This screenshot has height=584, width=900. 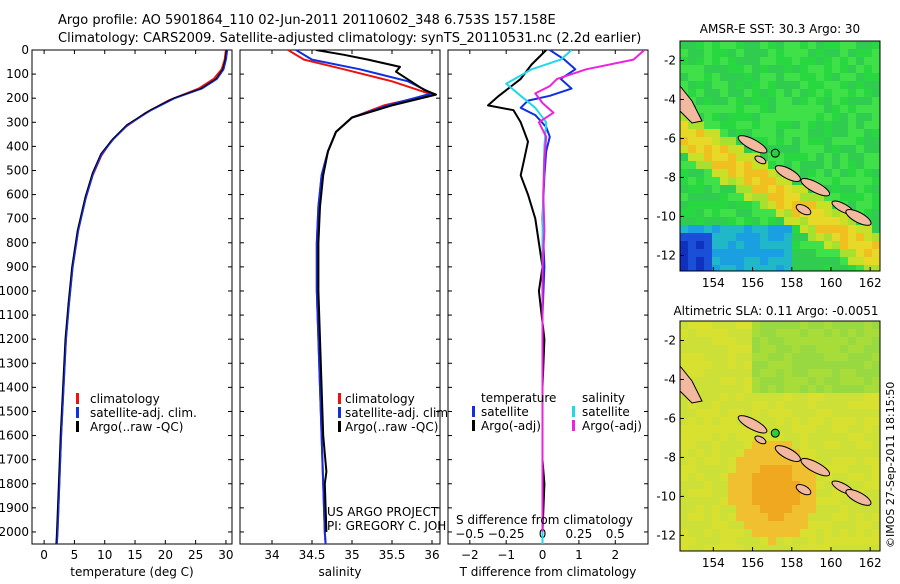 What do you see at coordinates (815, 187) in the screenshot?
I see `island` at bounding box center [815, 187].